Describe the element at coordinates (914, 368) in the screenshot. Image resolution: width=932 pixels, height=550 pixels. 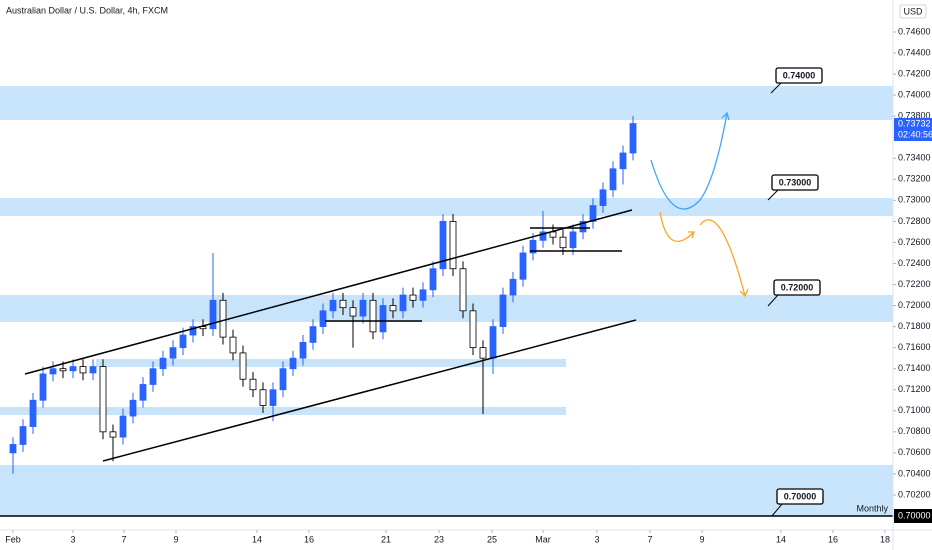
I see `y-tick-label: 0.71400` at that location.